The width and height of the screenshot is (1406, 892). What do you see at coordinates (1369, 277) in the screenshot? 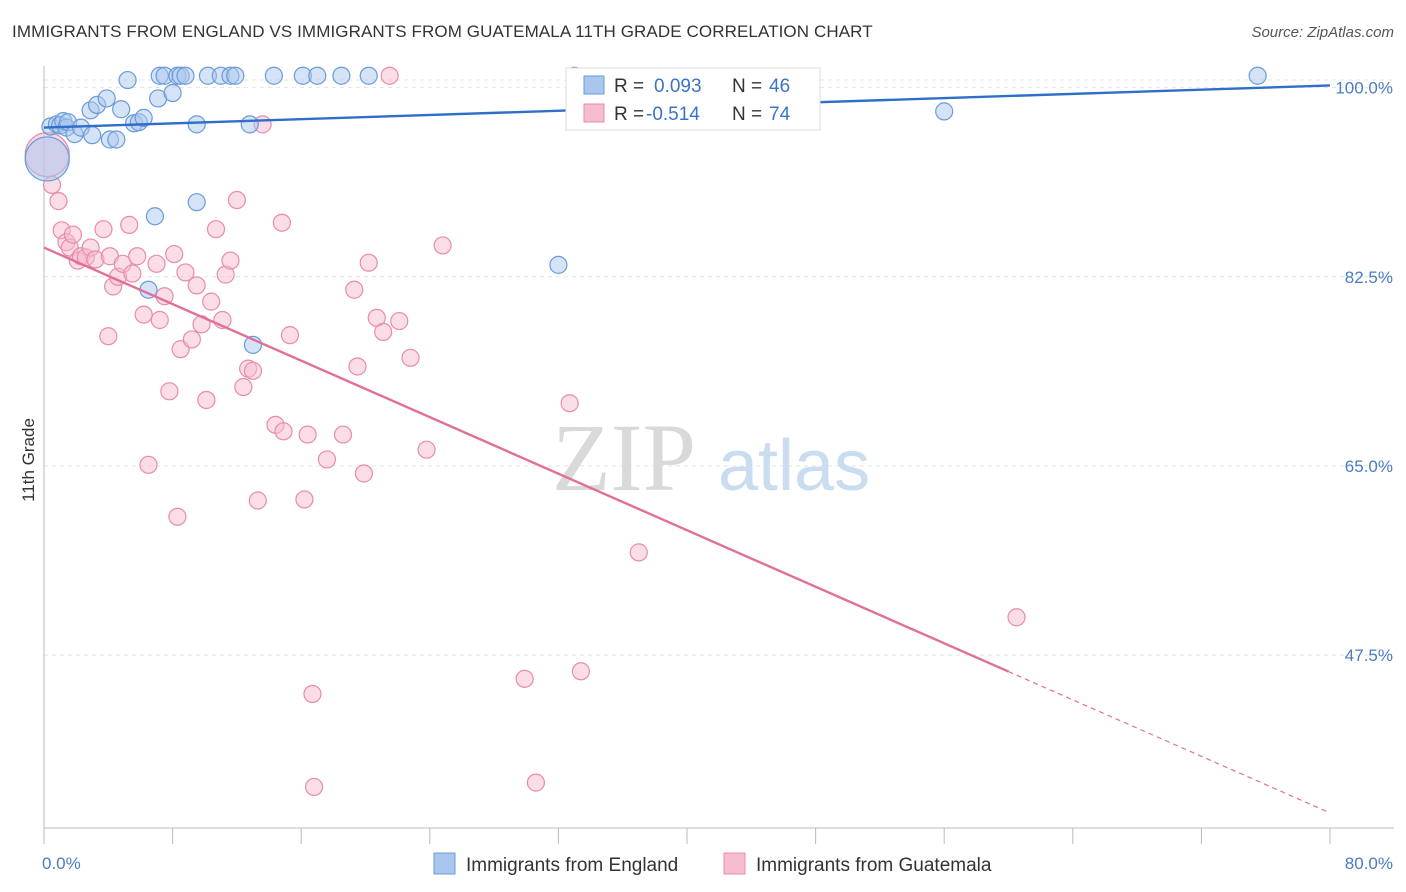
I see `y-tick-label: 82.5%` at bounding box center [1369, 277].